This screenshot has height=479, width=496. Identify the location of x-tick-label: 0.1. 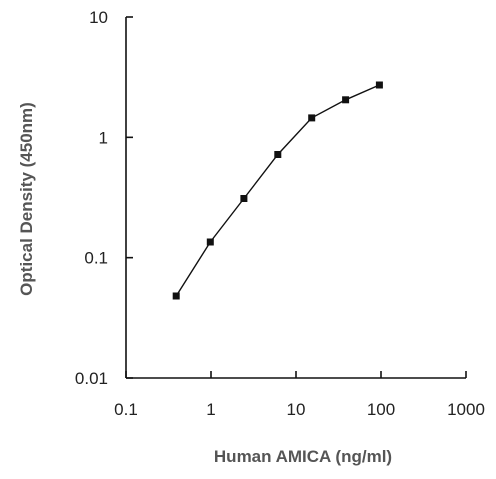
(126, 409).